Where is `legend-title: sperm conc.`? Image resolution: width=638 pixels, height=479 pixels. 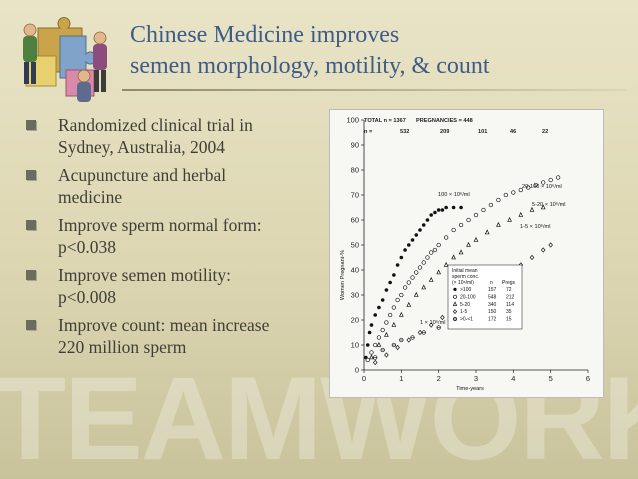 legend-title: sperm conc. is located at coordinates (465, 277).